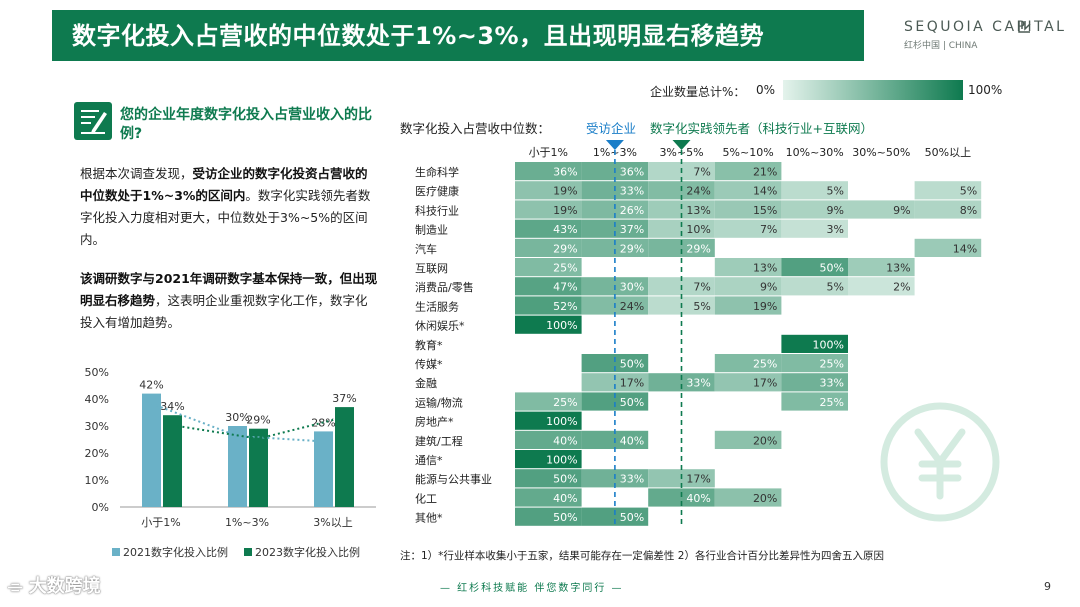 The image size is (1080, 607). What do you see at coordinates (968, 210) in the screenshot?
I see `cell-value: 8%` at bounding box center [968, 210].